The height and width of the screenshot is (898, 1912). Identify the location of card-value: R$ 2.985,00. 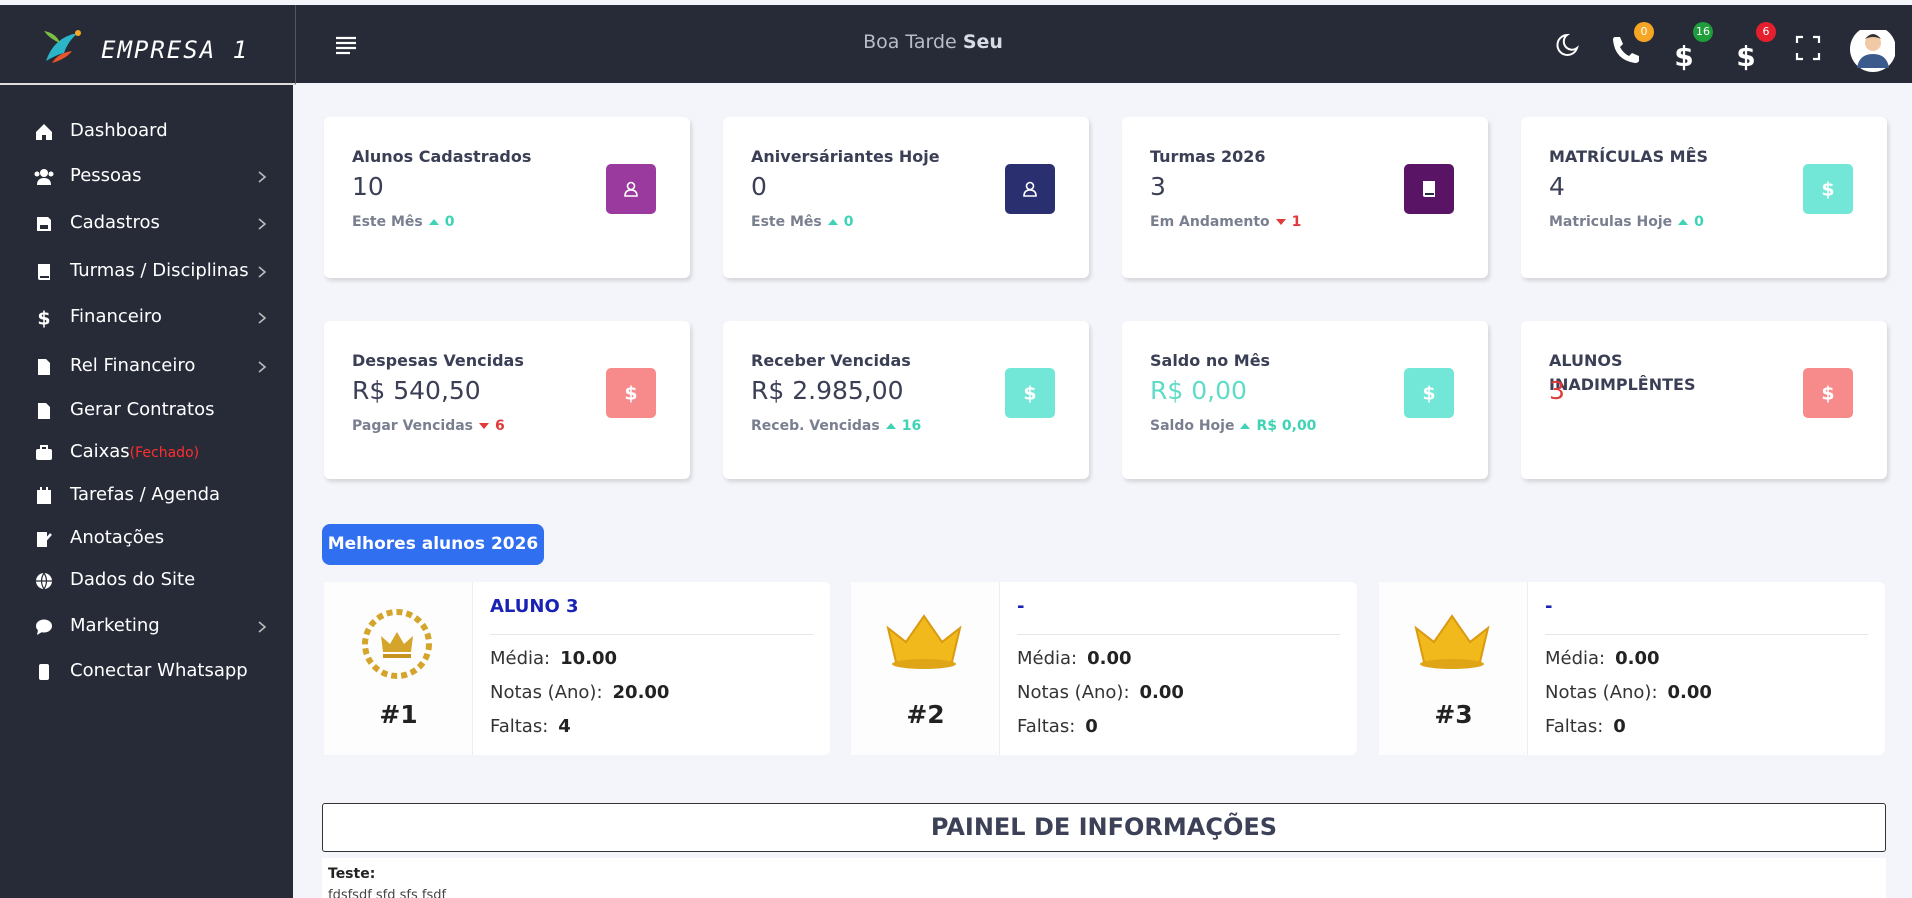
(827, 390).